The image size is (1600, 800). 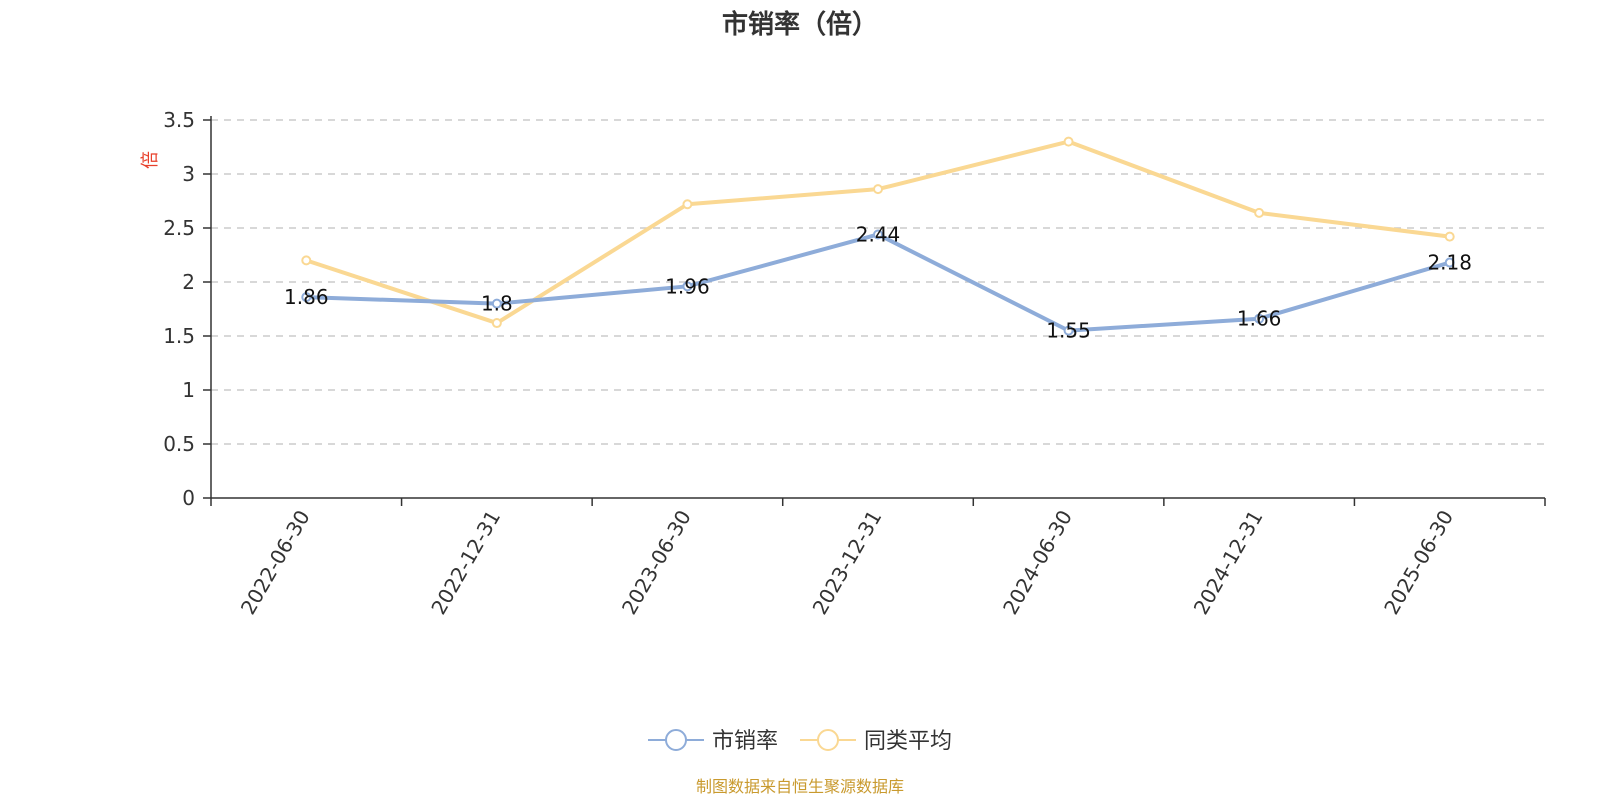 What do you see at coordinates (188, 390) in the screenshot?
I see `y-tick-label: 1` at bounding box center [188, 390].